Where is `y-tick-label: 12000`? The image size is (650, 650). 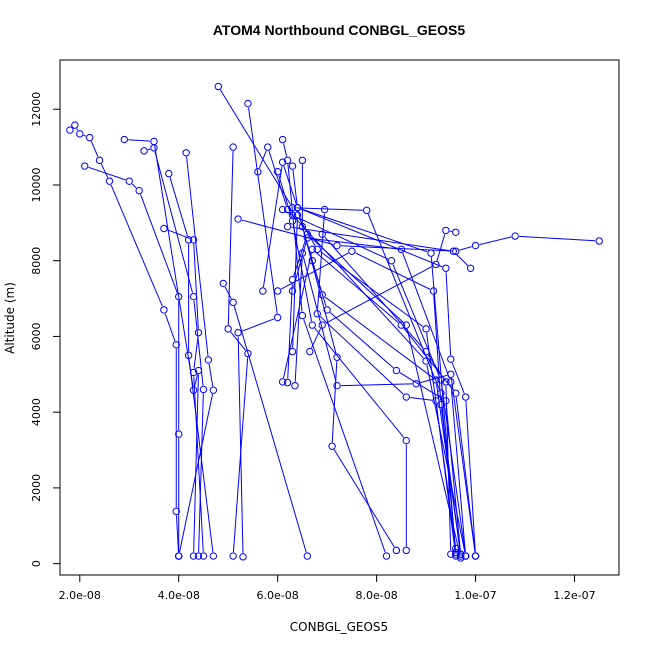
y-tick-label: 12000 is located at coordinates (36, 109).